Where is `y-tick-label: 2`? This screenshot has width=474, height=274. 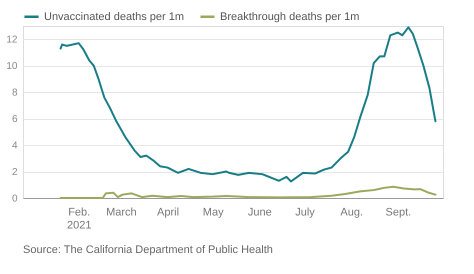 y-tick-label: 2 is located at coordinates (15, 172).